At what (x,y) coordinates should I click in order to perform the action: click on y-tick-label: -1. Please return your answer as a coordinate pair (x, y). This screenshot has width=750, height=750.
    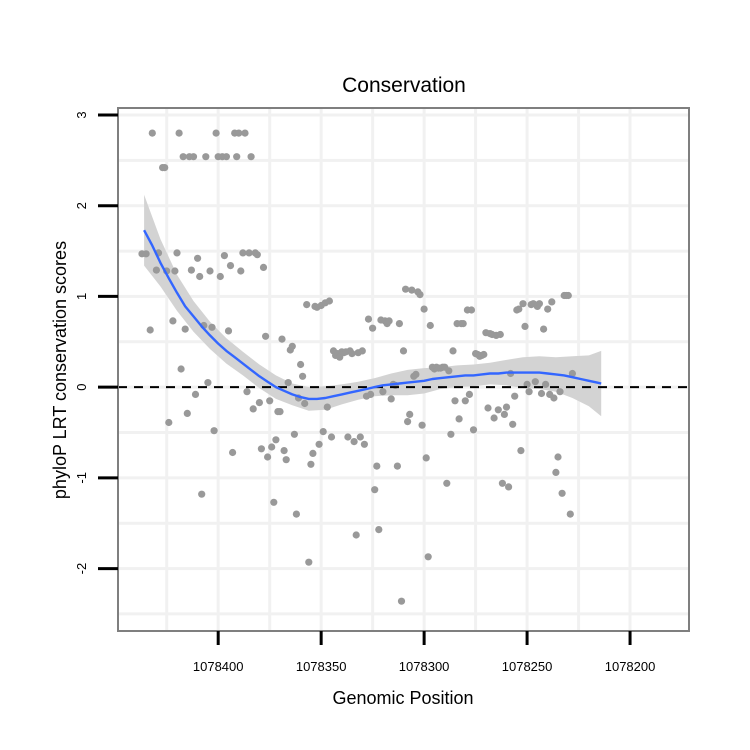
    Looking at the image, I should click on (81, 478).